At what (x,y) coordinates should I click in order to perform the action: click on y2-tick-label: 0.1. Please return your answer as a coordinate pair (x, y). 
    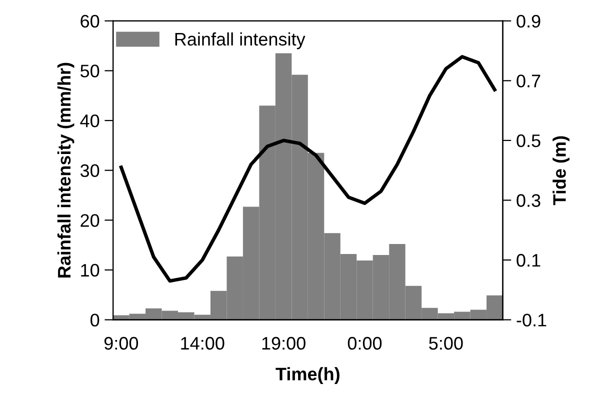
    Looking at the image, I should click on (528, 260).